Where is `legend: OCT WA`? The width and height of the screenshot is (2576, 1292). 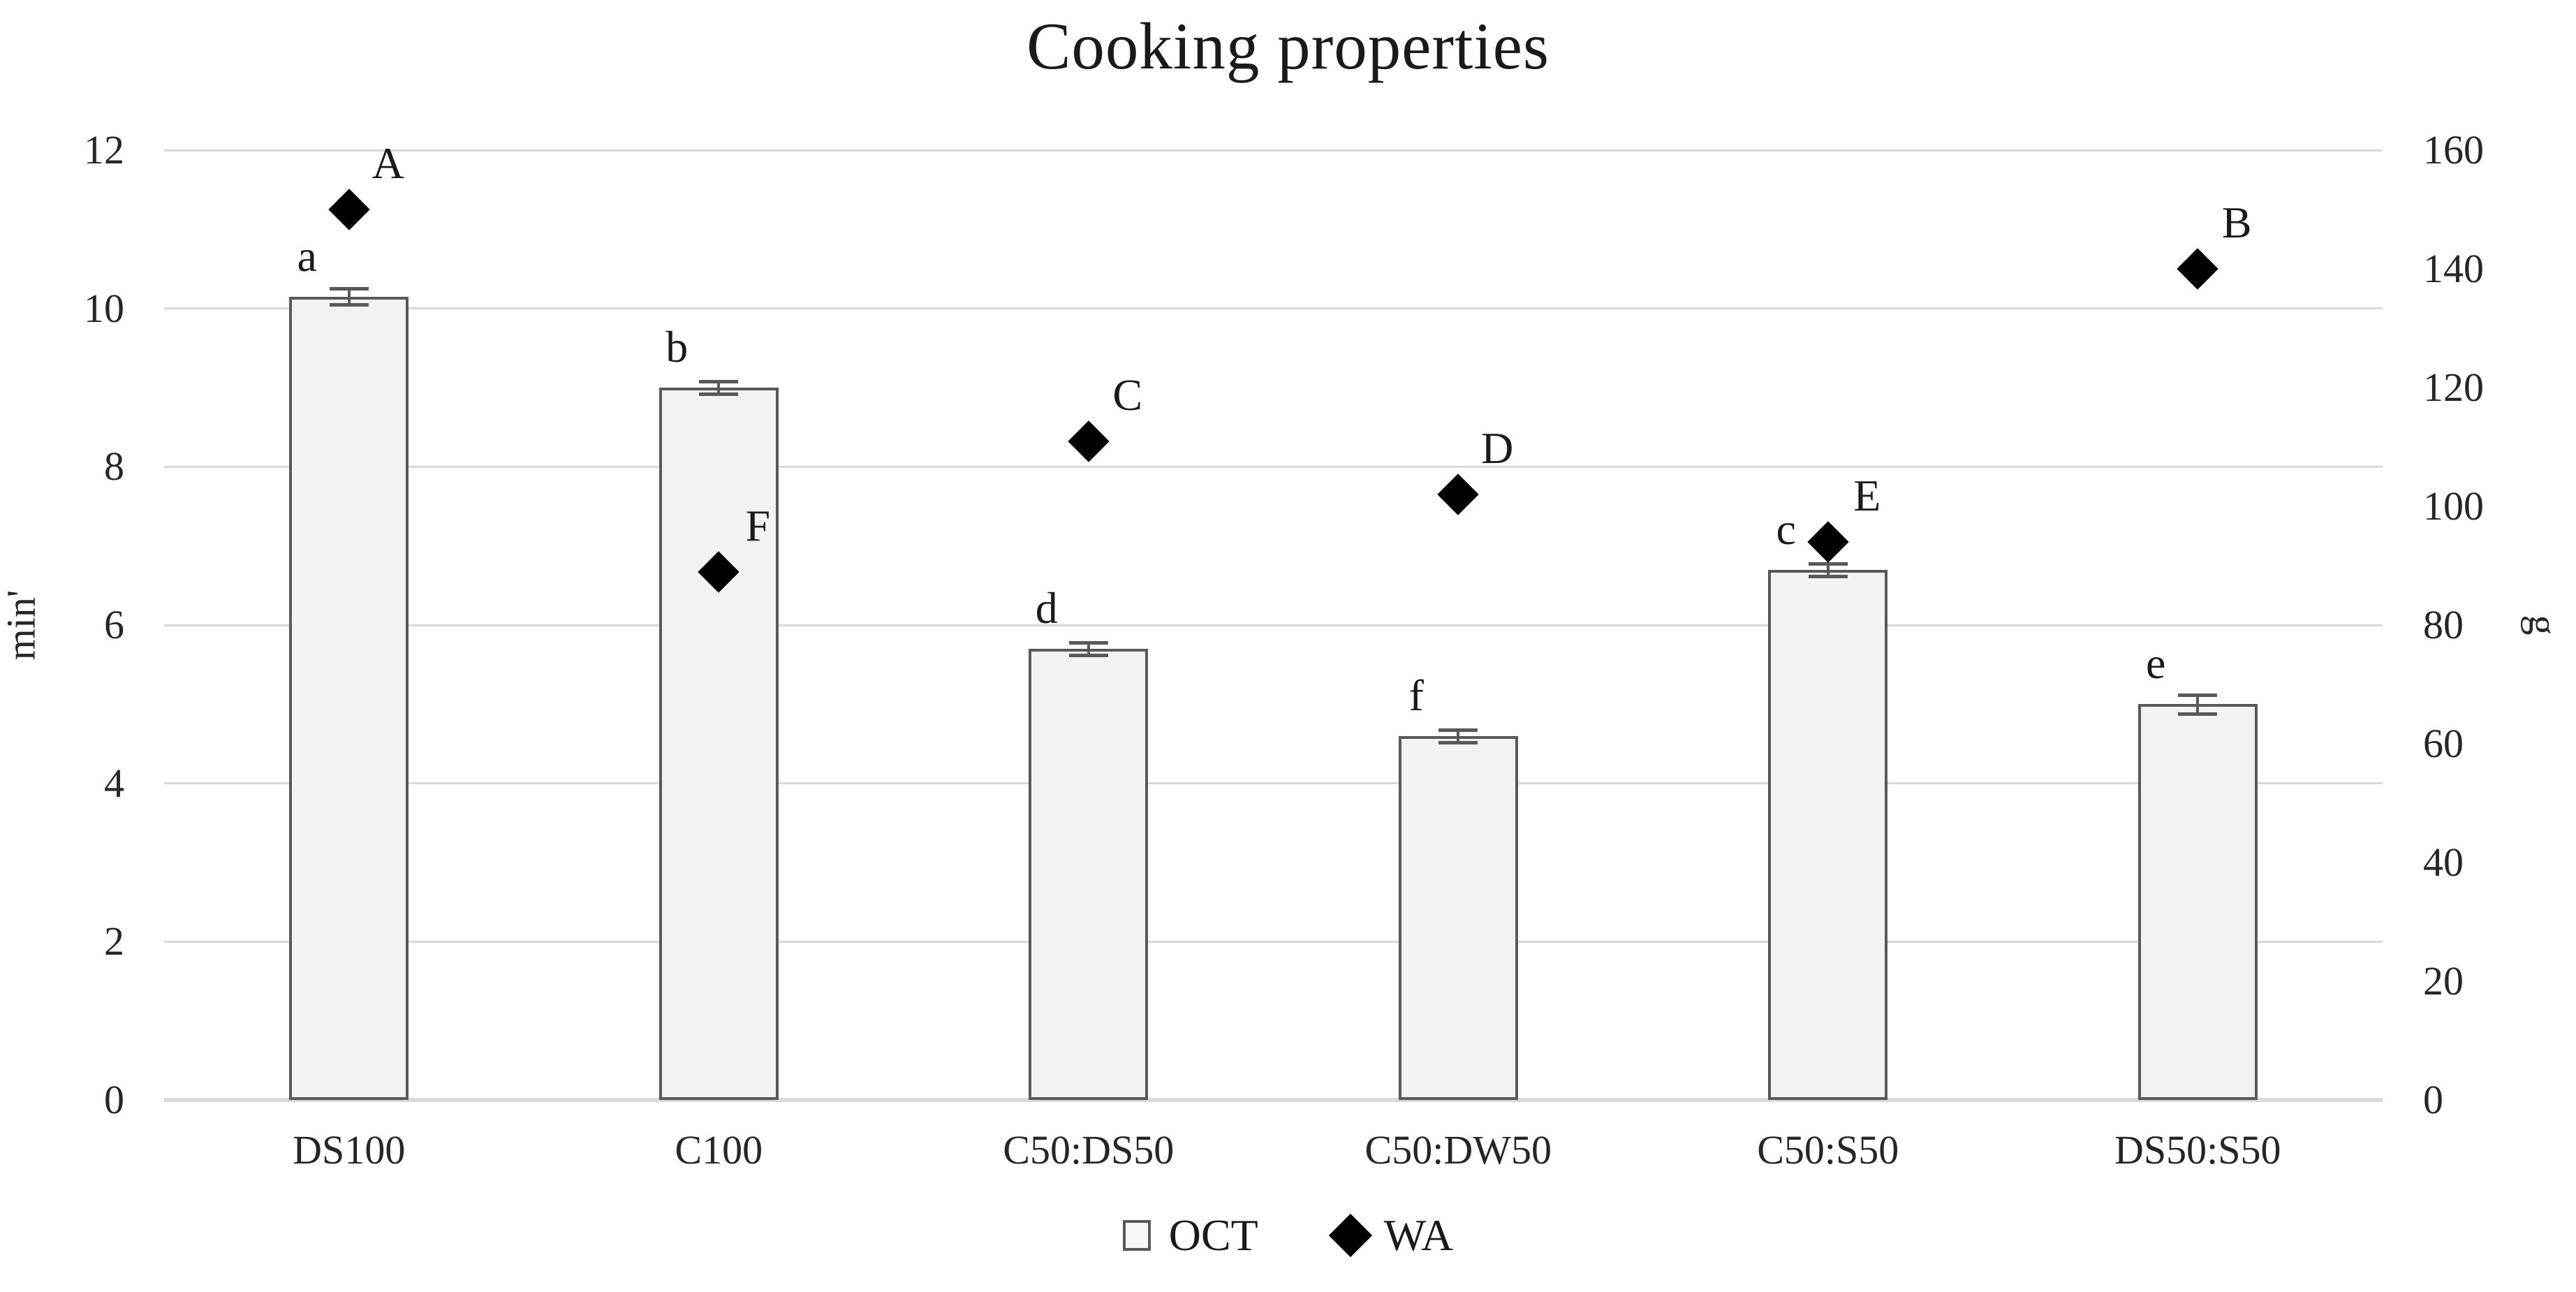
legend: OCT WA is located at coordinates (1288, 1235).